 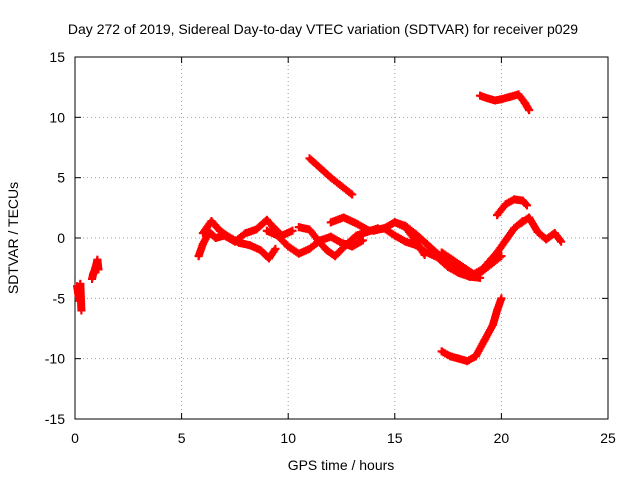 What do you see at coordinates (471, 330) in the screenshot?
I see `series-trace` at bounding box center [471, 330].